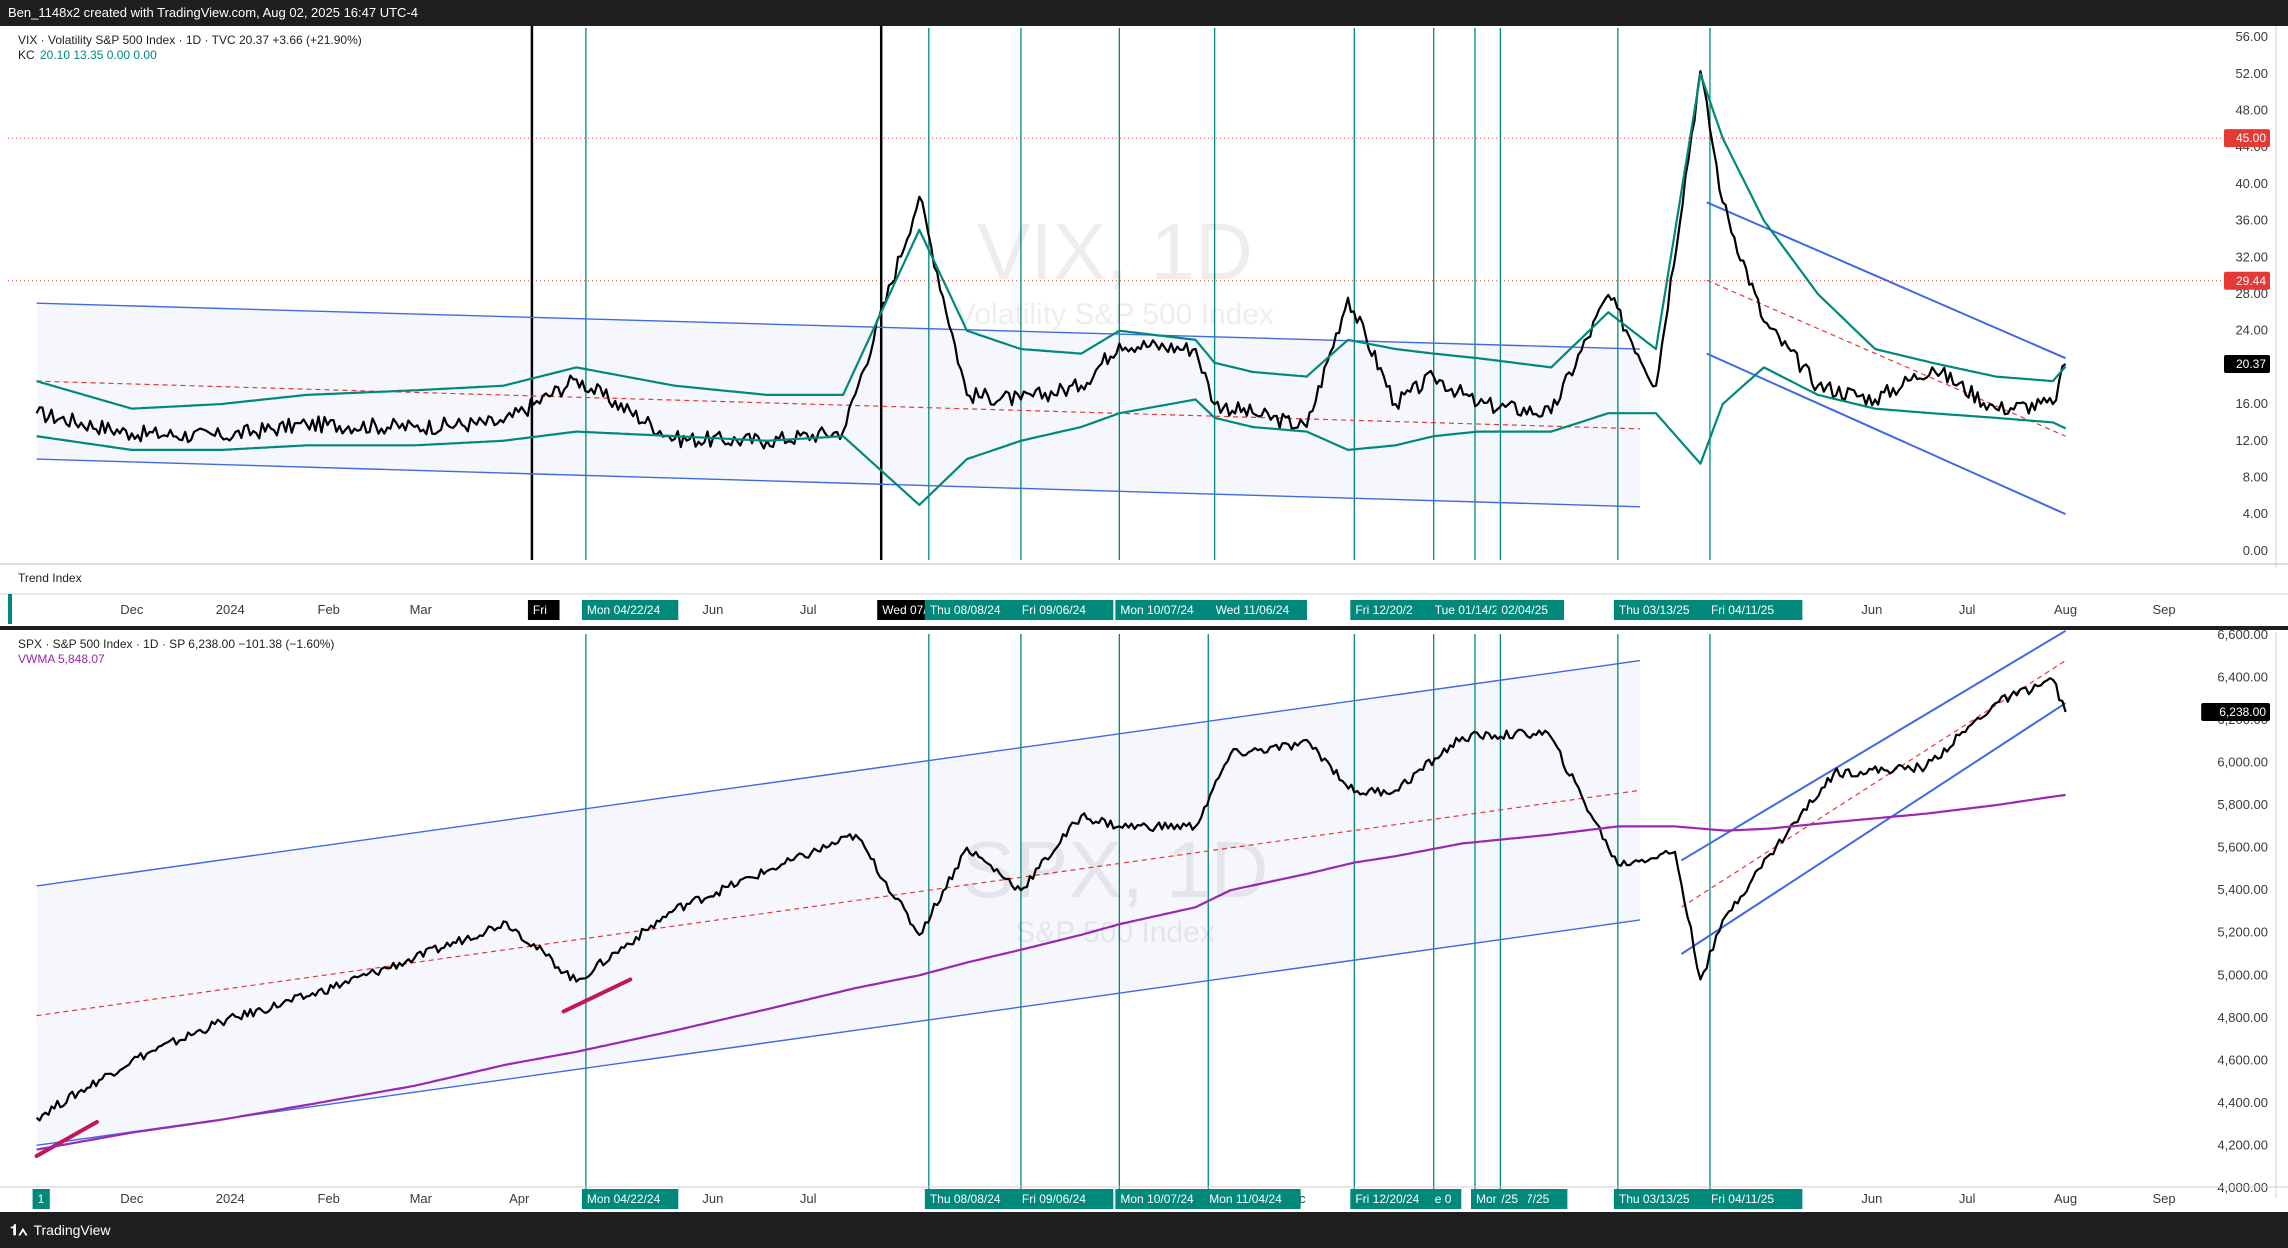 This screenshot has width=2288, height=1248. What do you see at coordinates (2251, 281) in the screenshot?
I see `price-badge-label: 29.44` at bounding box center [2251, 281].